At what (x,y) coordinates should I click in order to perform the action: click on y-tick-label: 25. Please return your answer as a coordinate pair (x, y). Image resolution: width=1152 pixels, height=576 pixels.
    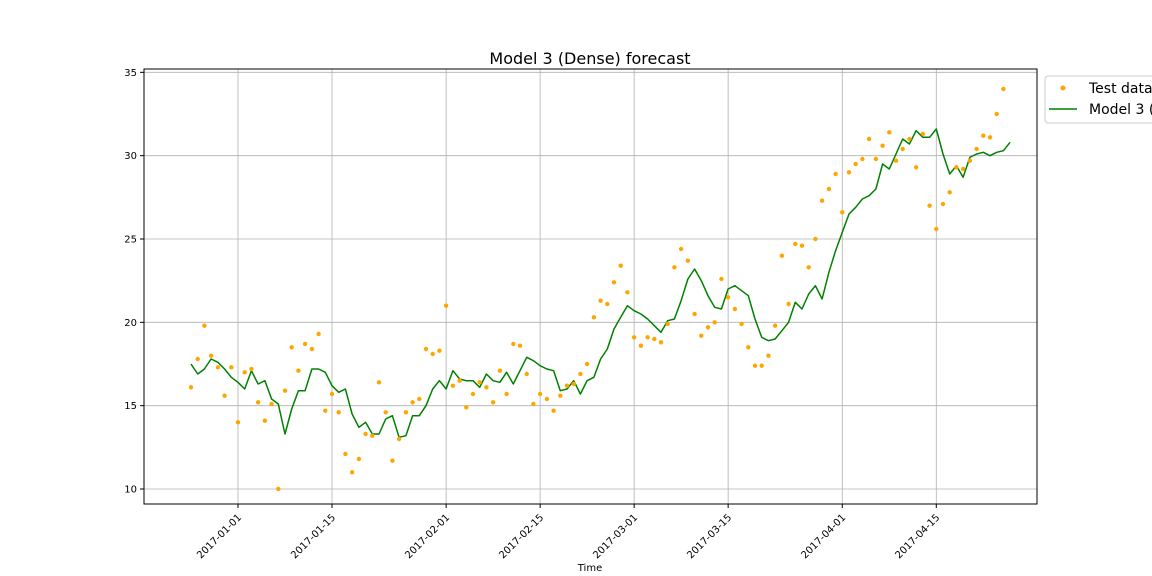
    Looking at the image, I should click on (130, 240).